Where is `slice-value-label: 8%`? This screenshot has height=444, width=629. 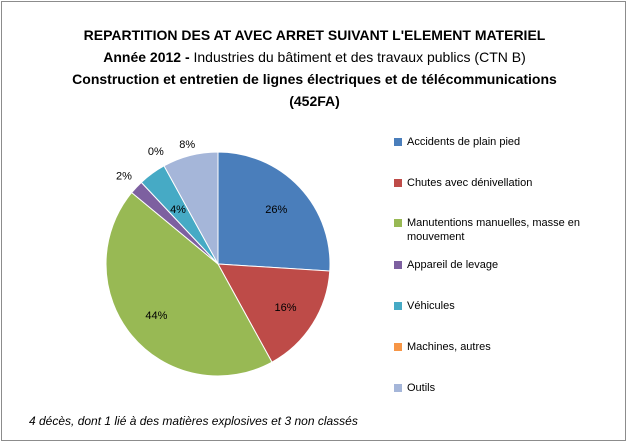 slice-value-label: 8% is located at coordinates (187, 145).